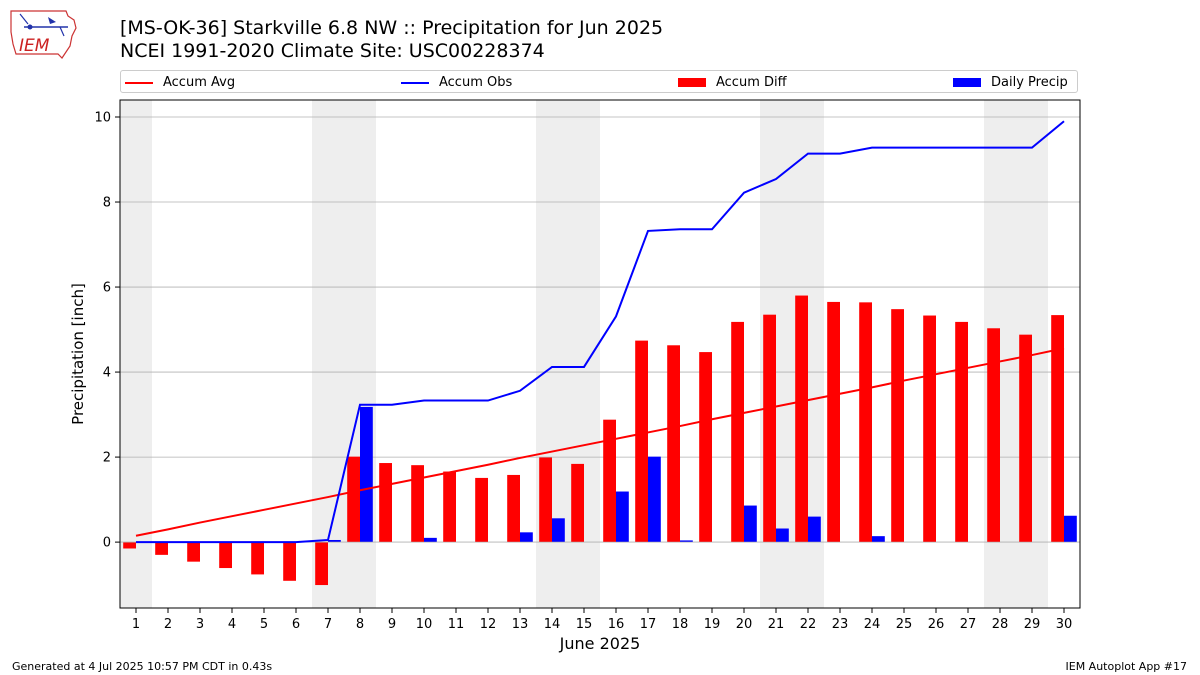  I want to click on x-tick-label-23: 23, so click(840, 624).